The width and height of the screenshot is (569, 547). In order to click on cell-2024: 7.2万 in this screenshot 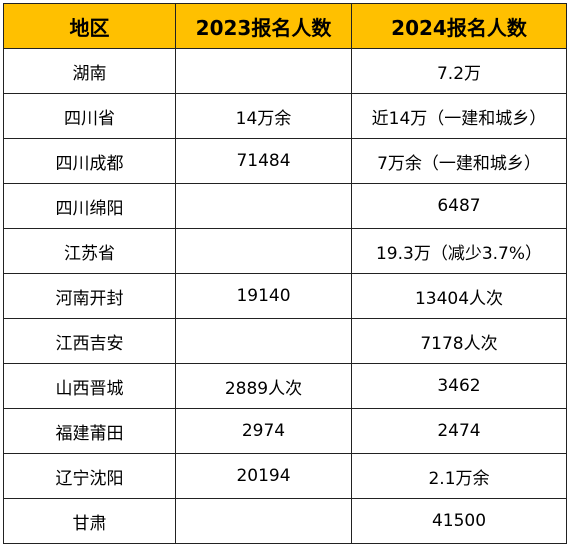, I will do `click(459, 71)`.